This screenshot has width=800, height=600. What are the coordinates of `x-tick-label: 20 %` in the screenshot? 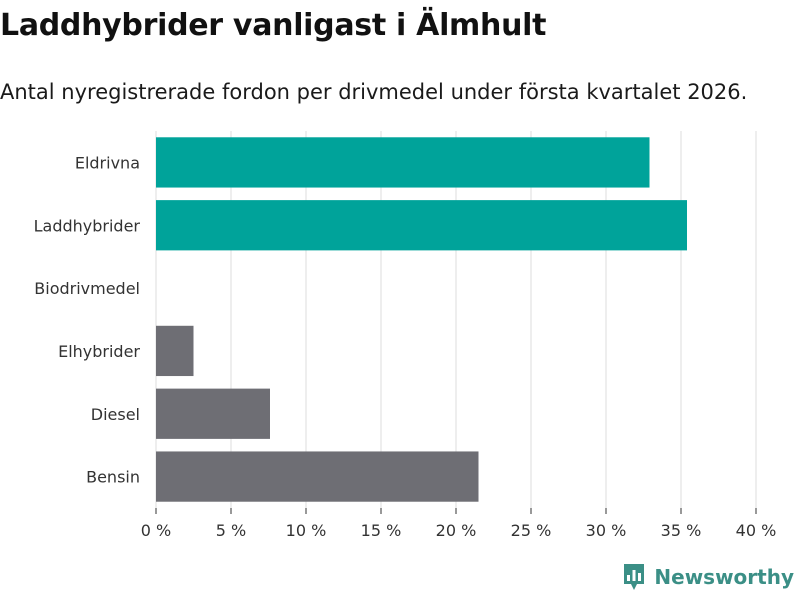 It's located at (456, 530).